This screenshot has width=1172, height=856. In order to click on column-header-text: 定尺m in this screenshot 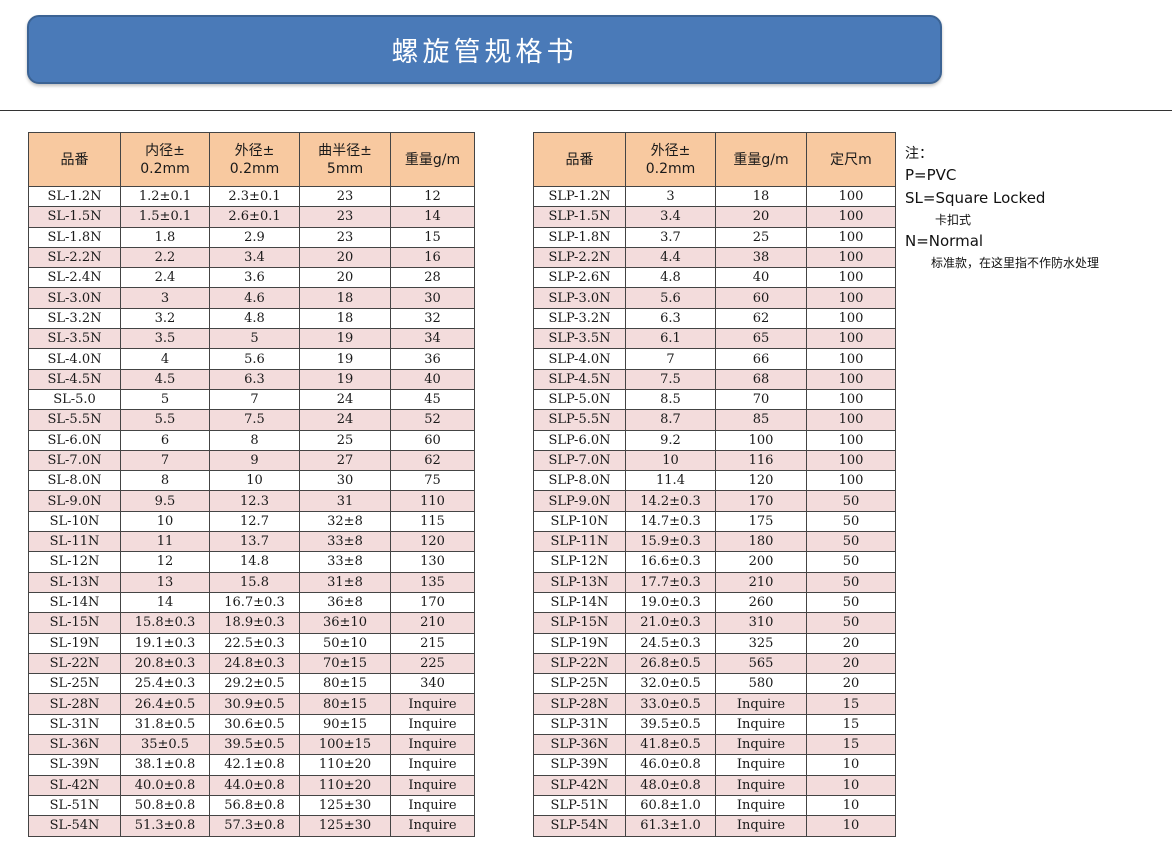, I will do `click(851, 159)`.